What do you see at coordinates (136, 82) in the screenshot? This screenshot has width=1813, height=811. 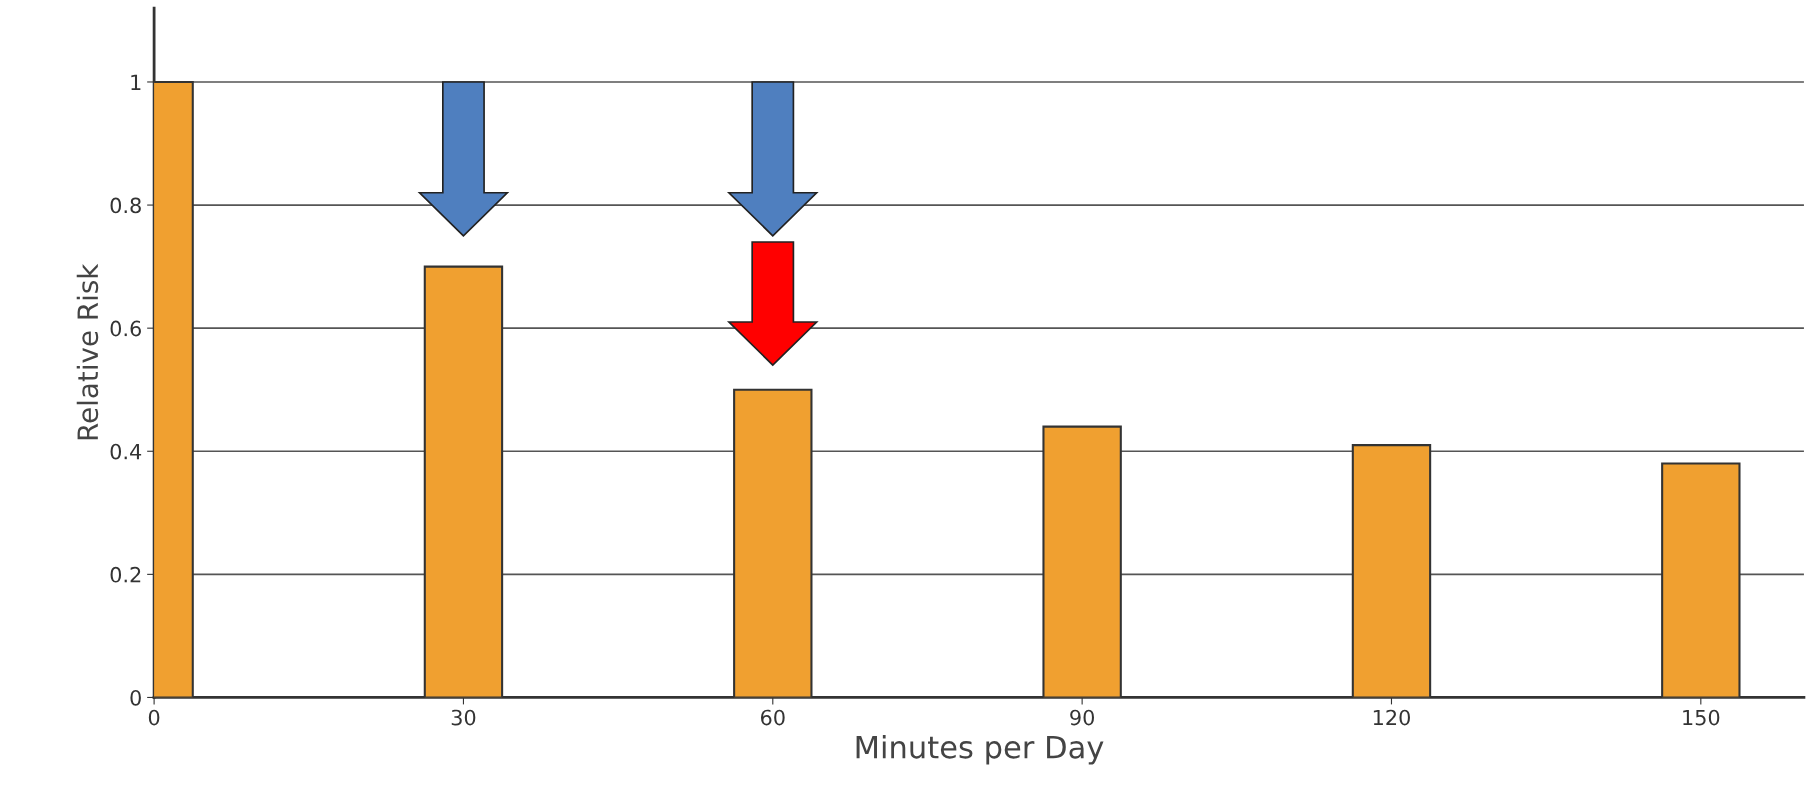 I see `y-tick-label: 1` at bounding box center [136, 82].